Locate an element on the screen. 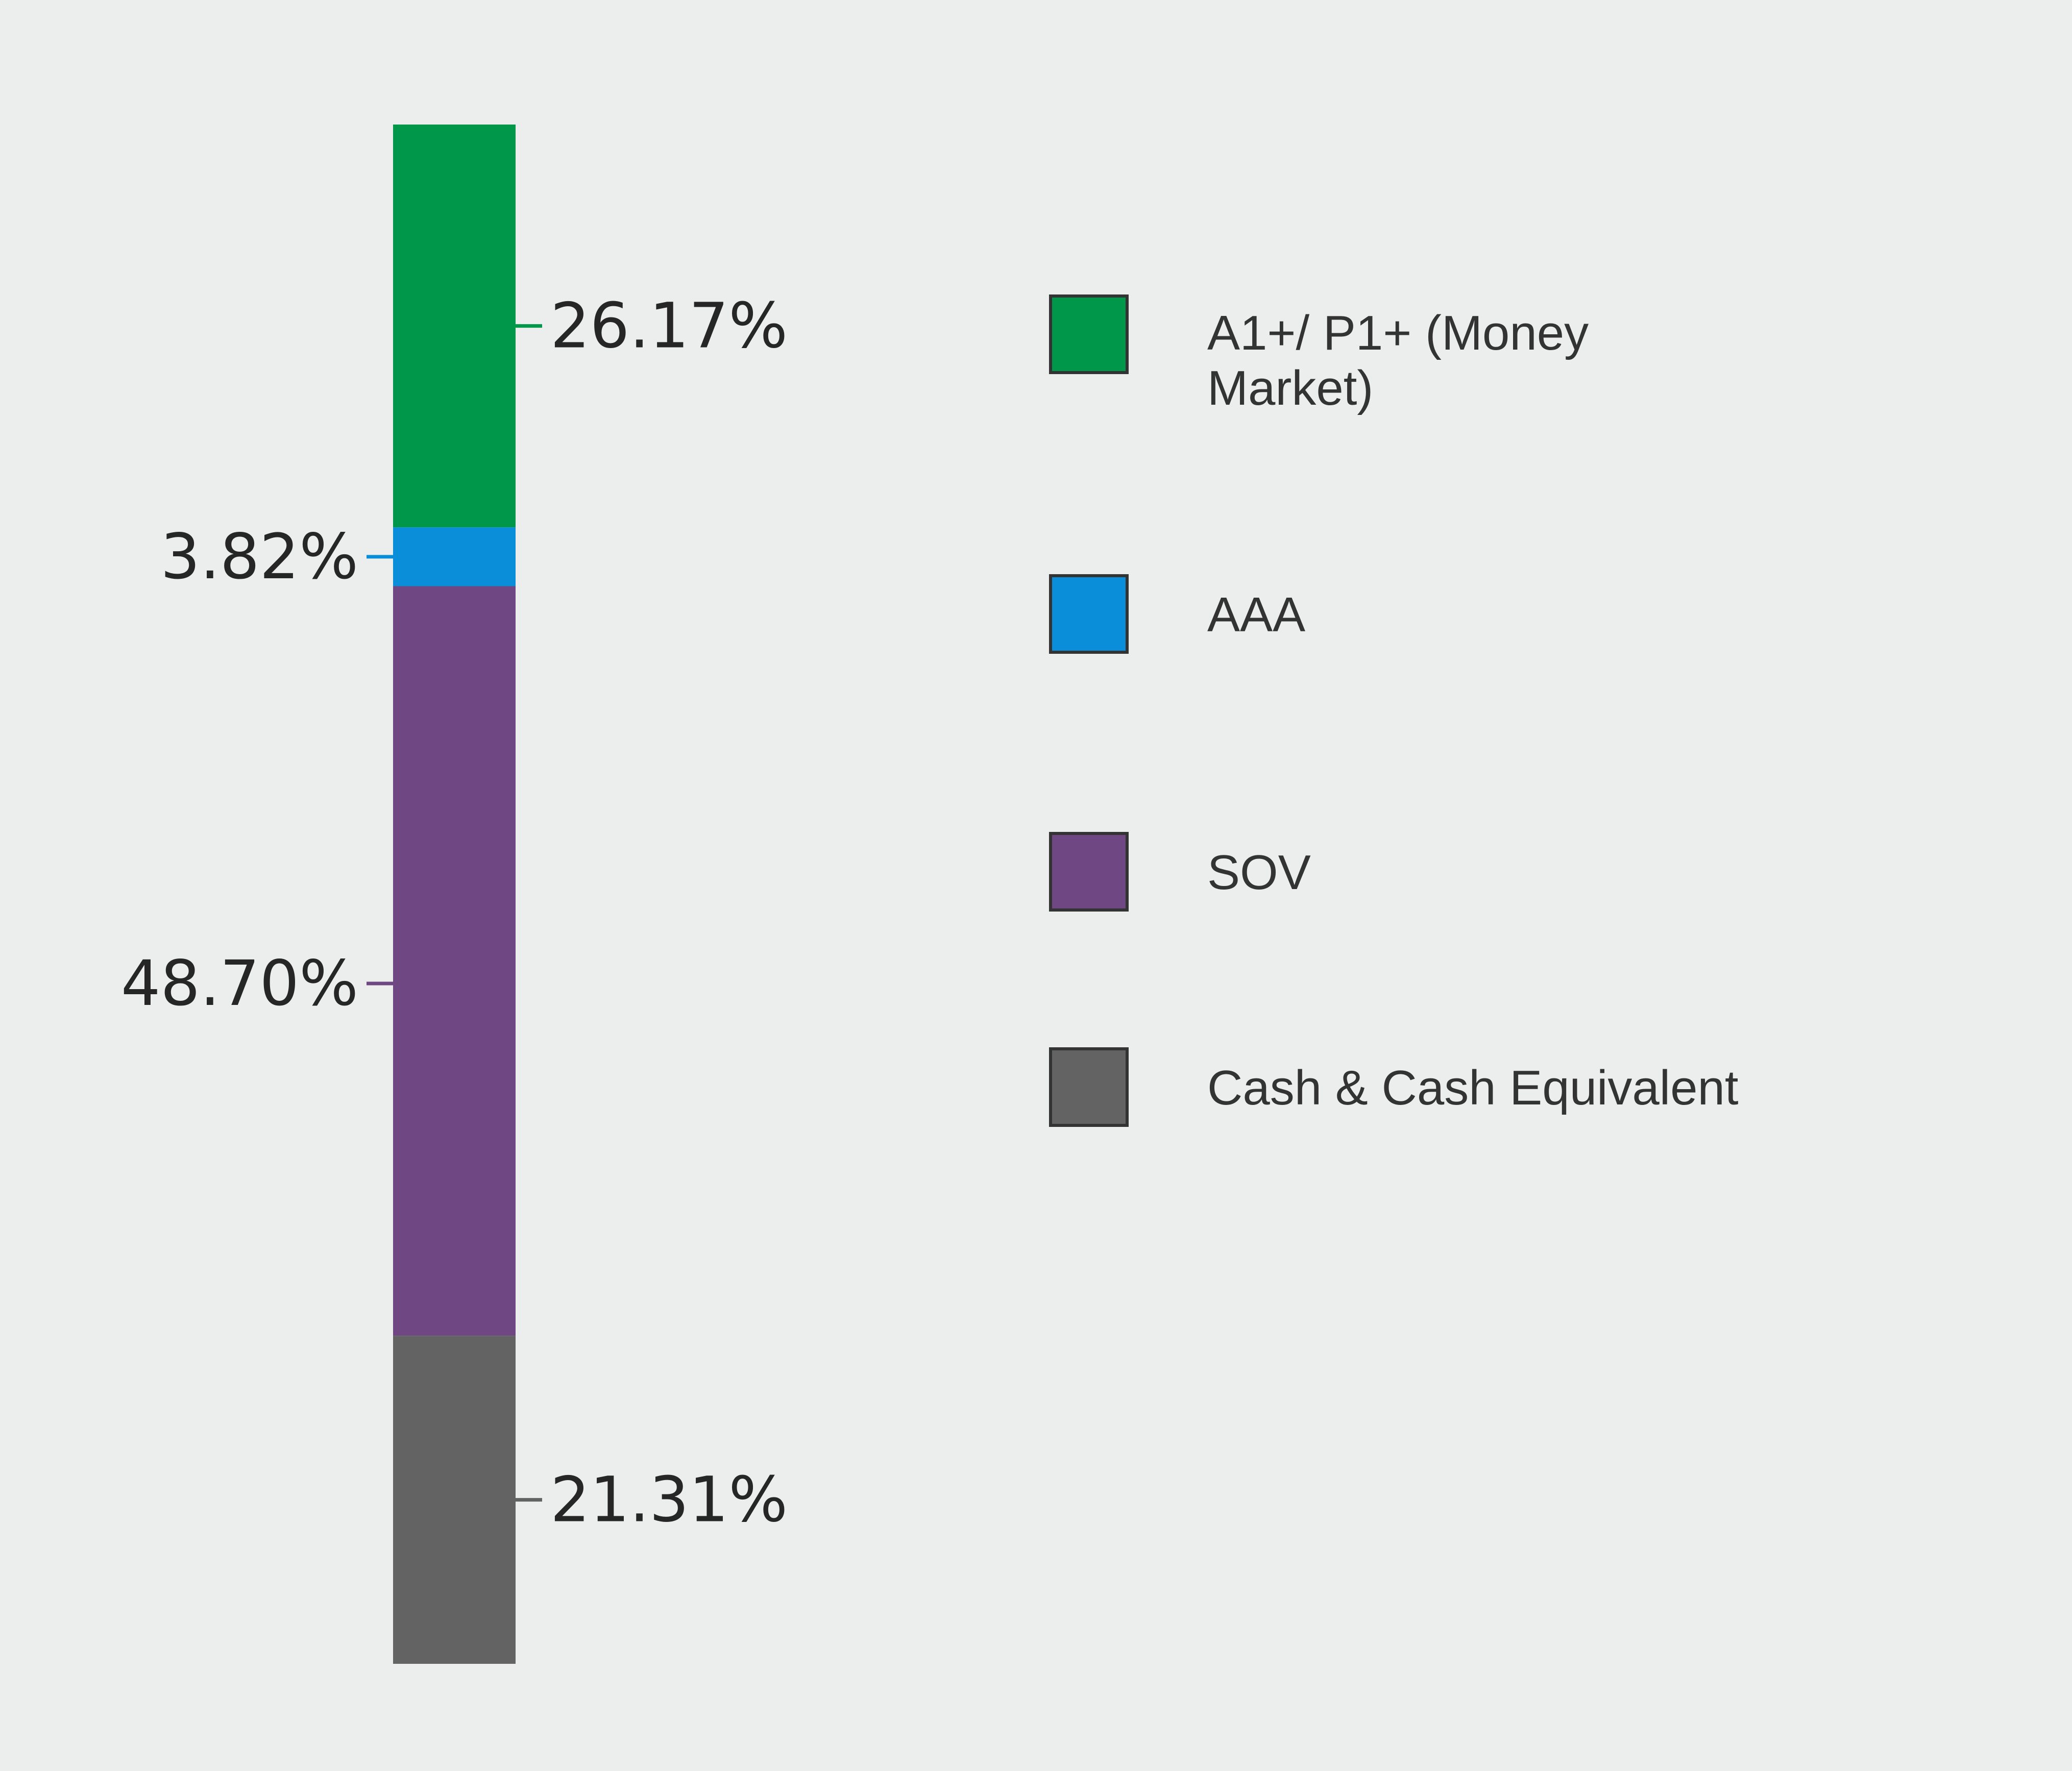 The height and width of the screenshot is (1771, 2072). legend-label-cash-cash-equivalent: Cash & Cash Equivalent is located at coordinates (1473, 1088).